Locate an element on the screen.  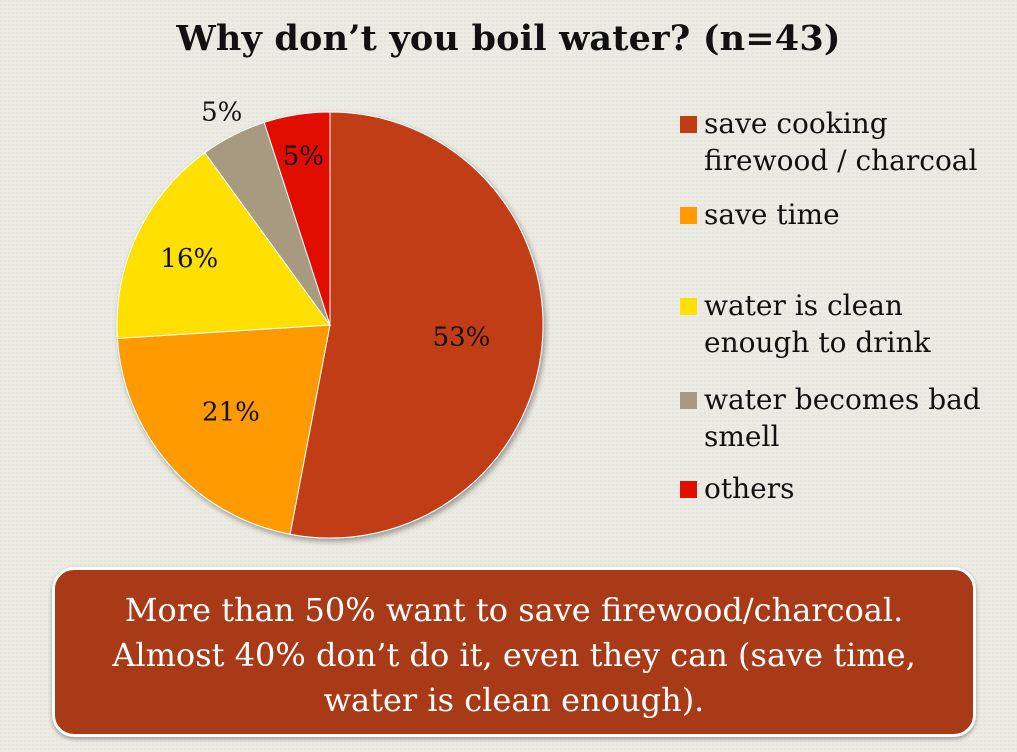
legend-label: others is located at coordinates (749, 488).